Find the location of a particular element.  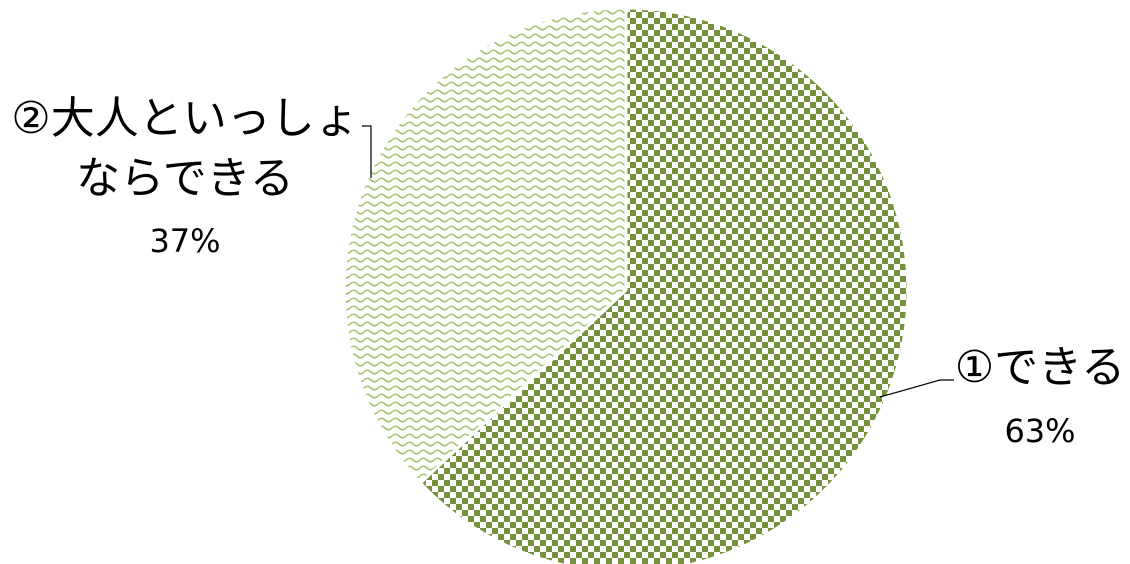

slice-2-label-line-1: ②大人といっしょ is located at coordinates (184, 118).